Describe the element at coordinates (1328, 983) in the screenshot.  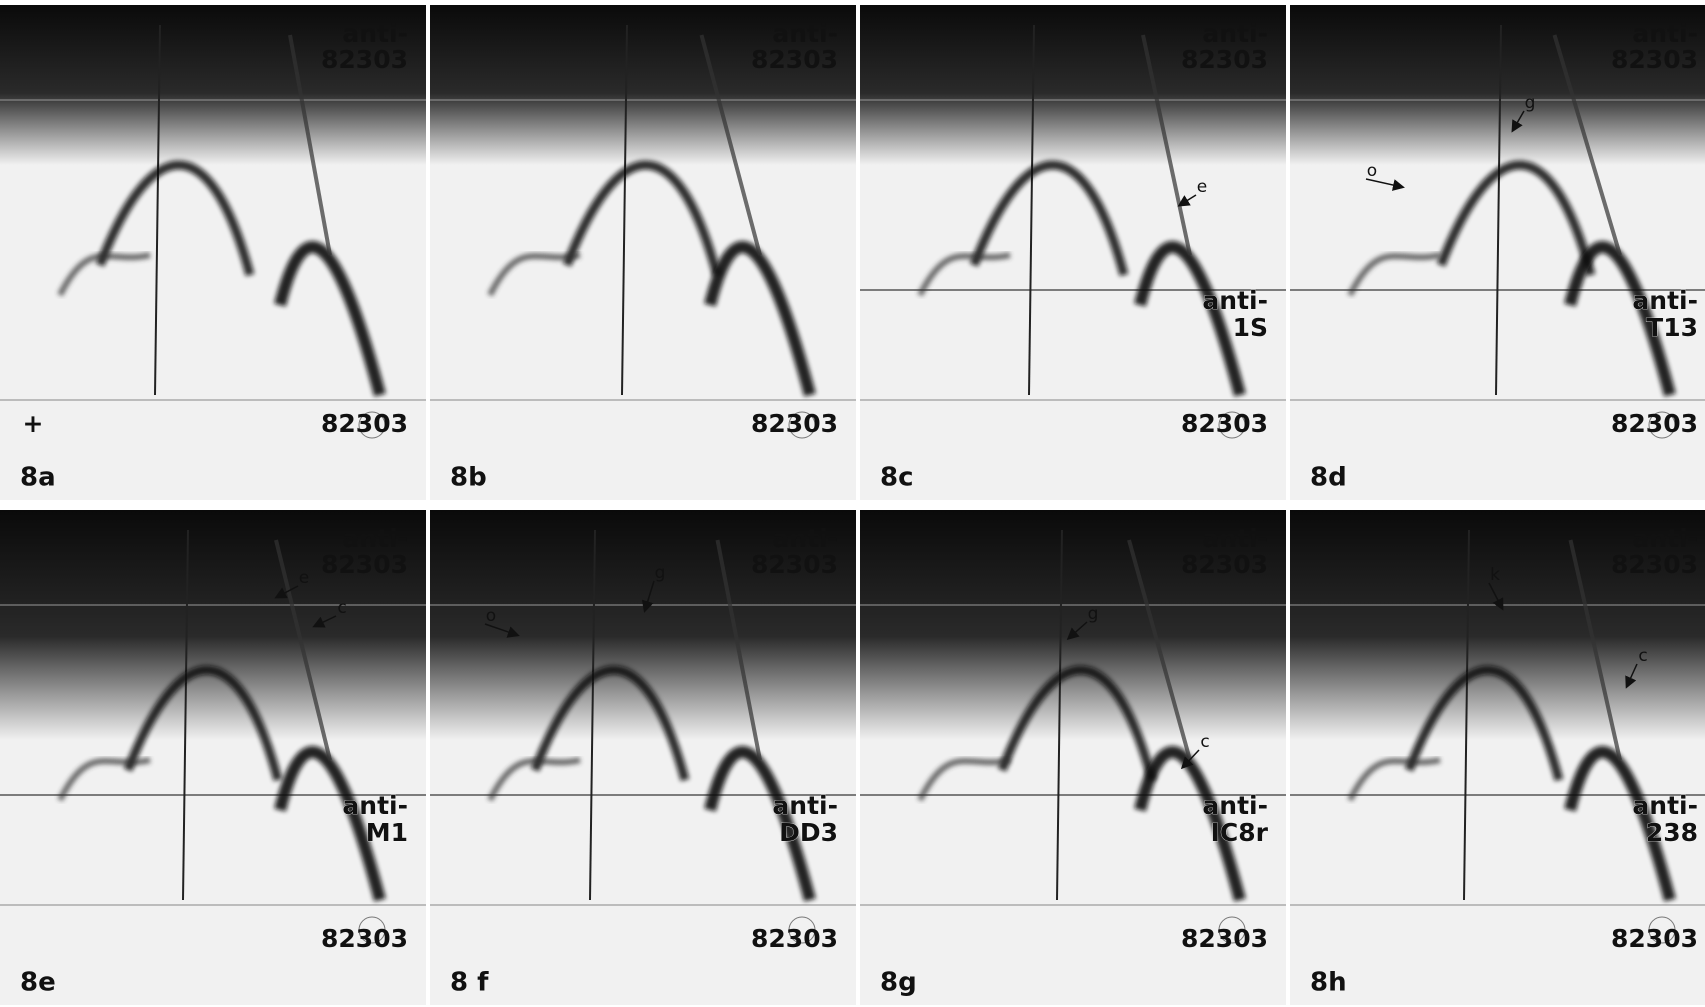
I see `panel-label: 8h` at that location.